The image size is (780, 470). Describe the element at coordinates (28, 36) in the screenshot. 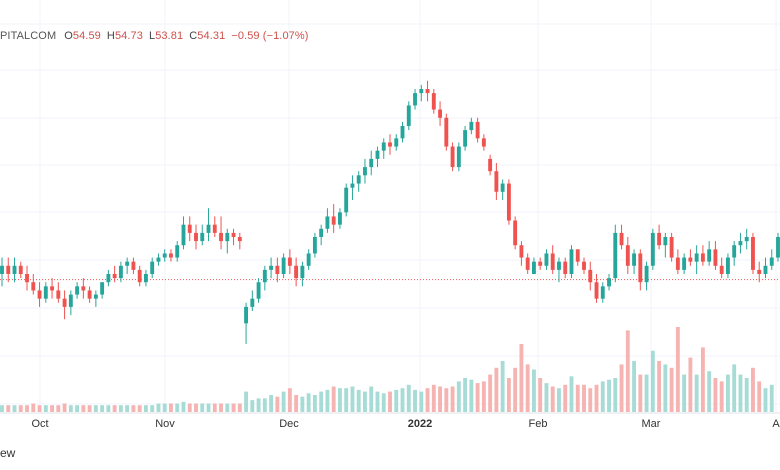

I see `symbol-name: PITALCOM` at that location.